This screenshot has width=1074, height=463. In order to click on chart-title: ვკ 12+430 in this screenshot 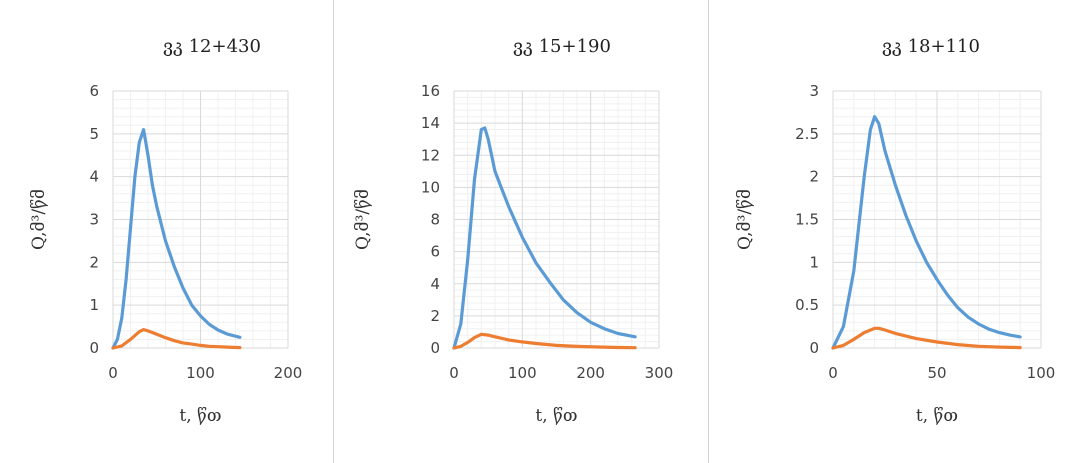, I will do `click(212, 46)`.